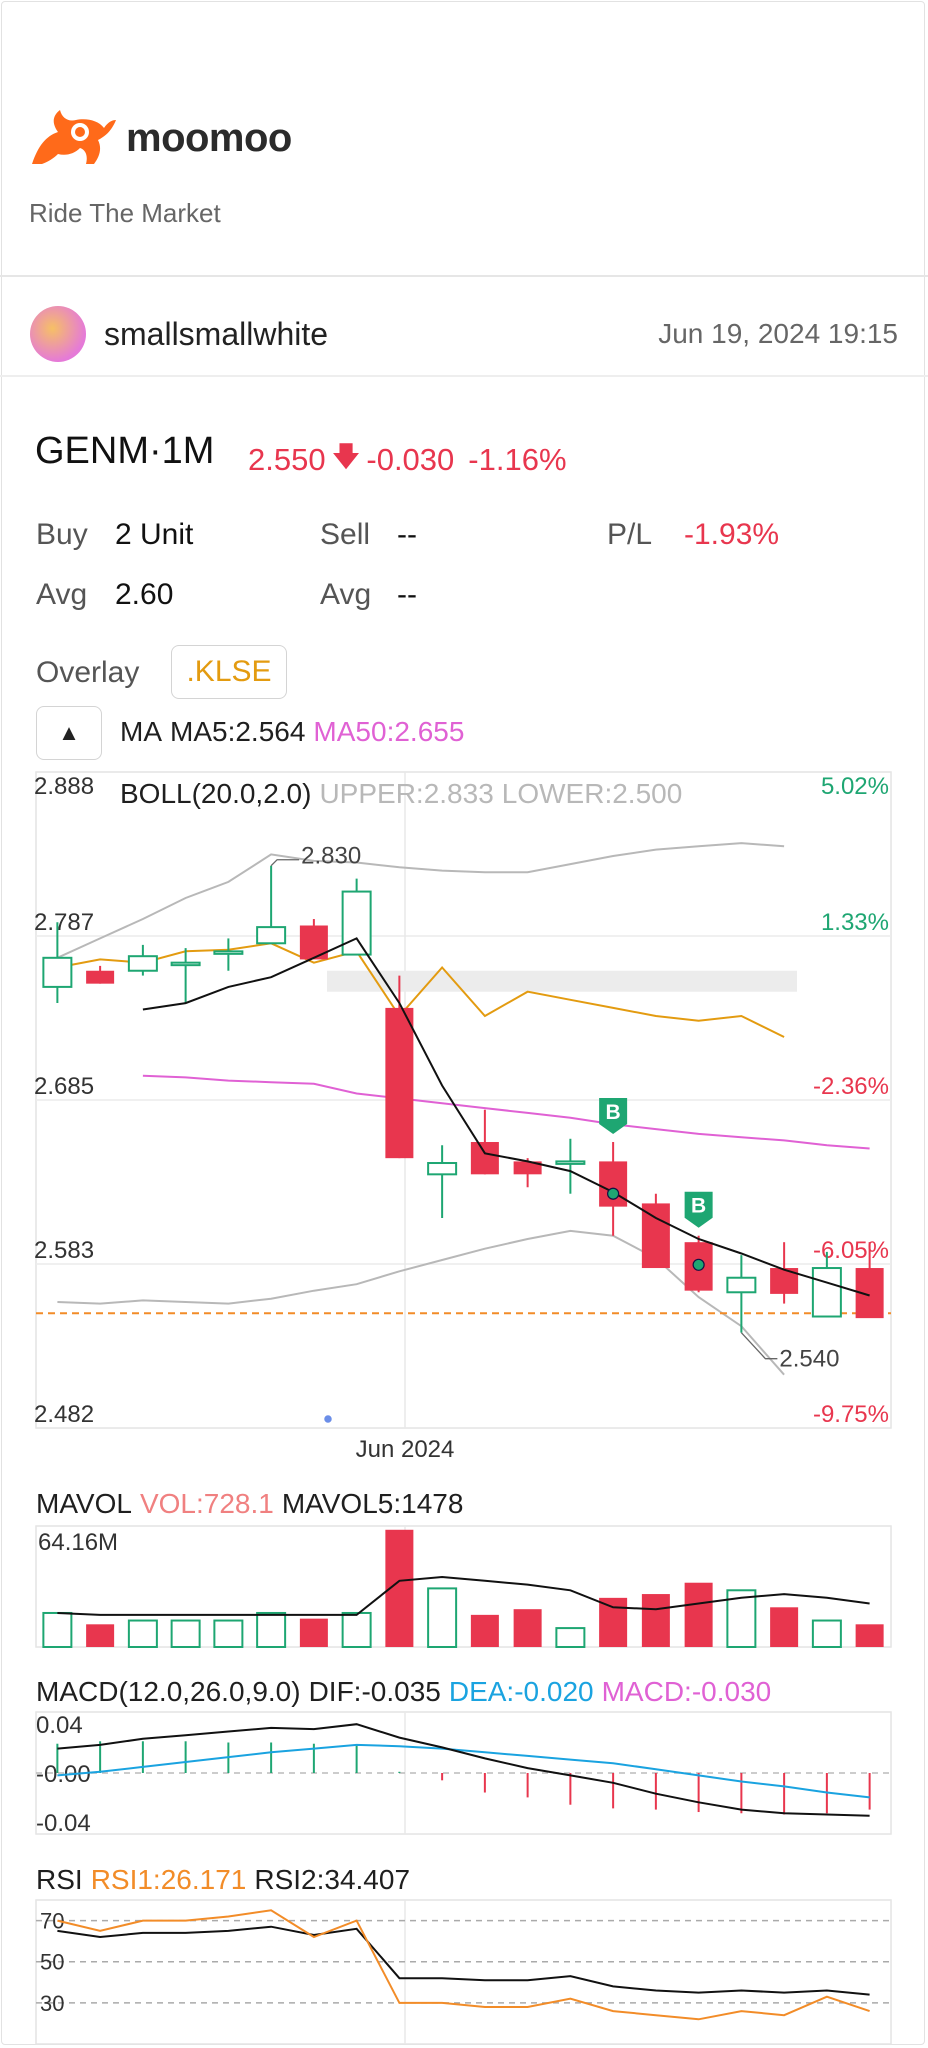  What do you see at coordinates (141, 731) in the screenshot?
I see `ma-label: MA` at bounding box center [141, 731].